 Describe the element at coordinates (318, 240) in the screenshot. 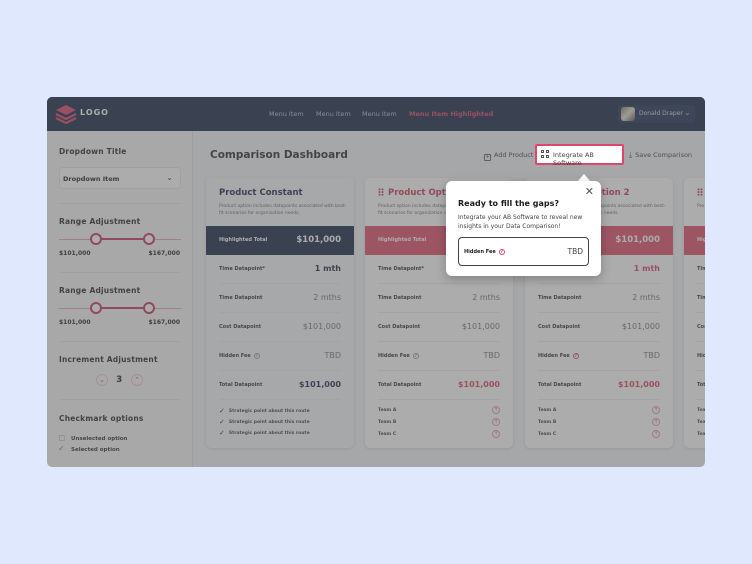

I see `highlight-value: $101,000` at that location.